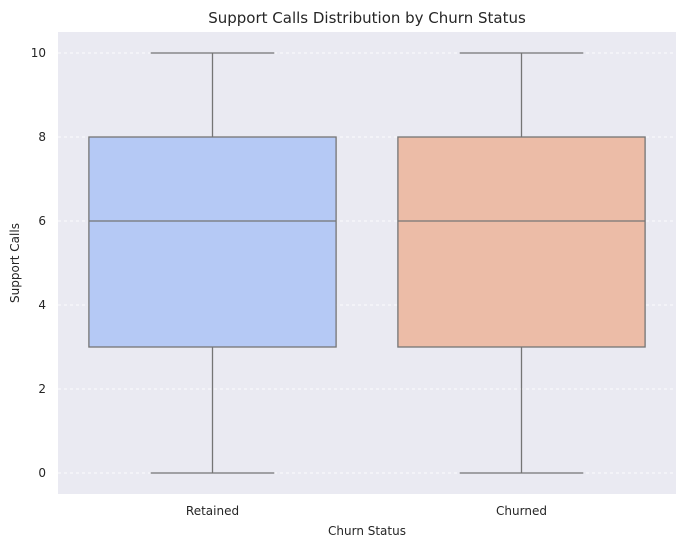 Image resolution: width=686 pixels, height=547 pixels. What do you see at coordinates (367, 531) in the screenshot?
I see `x-axis-label: Churn Status` at bounding box center [367, 531].